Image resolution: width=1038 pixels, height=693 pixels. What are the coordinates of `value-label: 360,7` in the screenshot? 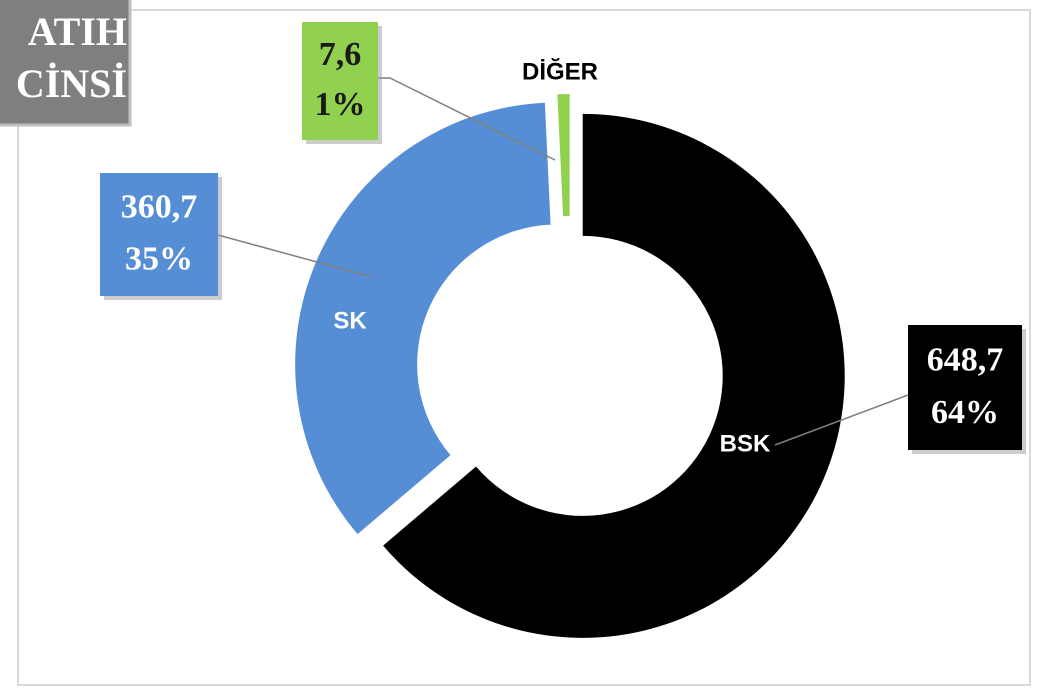 It's located at (159, 207).